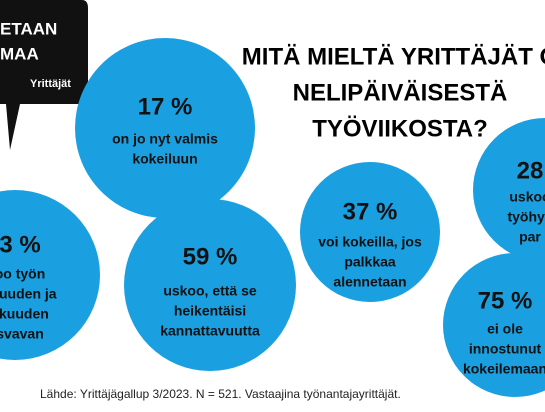 The image size is (545, 412). What do you see at coordinates (210, 291) in the screenshot?
I see `bubble-text: uskoo, että se` at bounding box center [210, 291].